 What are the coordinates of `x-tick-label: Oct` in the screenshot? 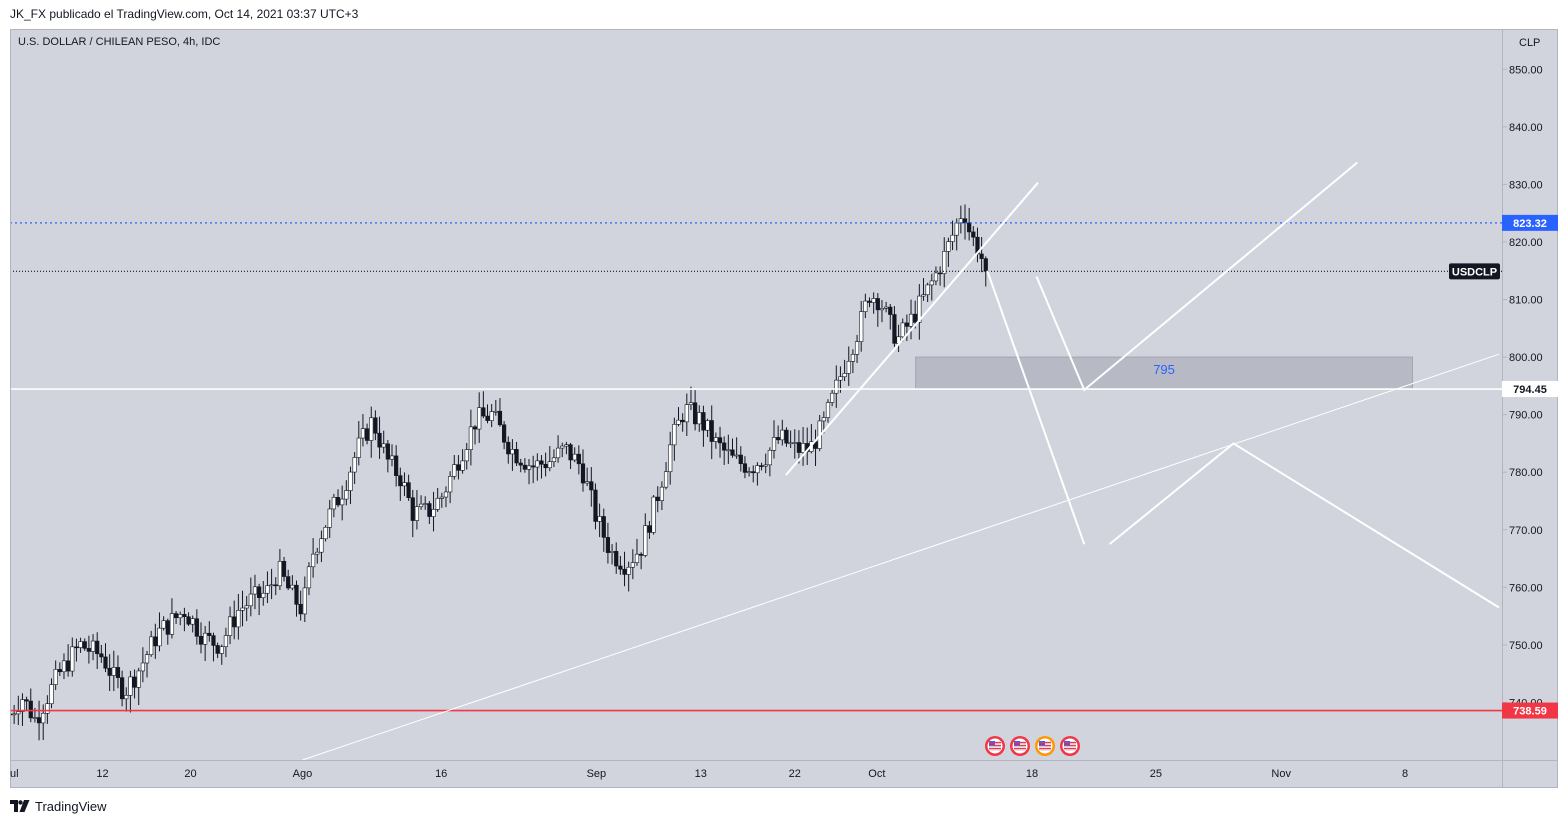 It's located at (876, 774).